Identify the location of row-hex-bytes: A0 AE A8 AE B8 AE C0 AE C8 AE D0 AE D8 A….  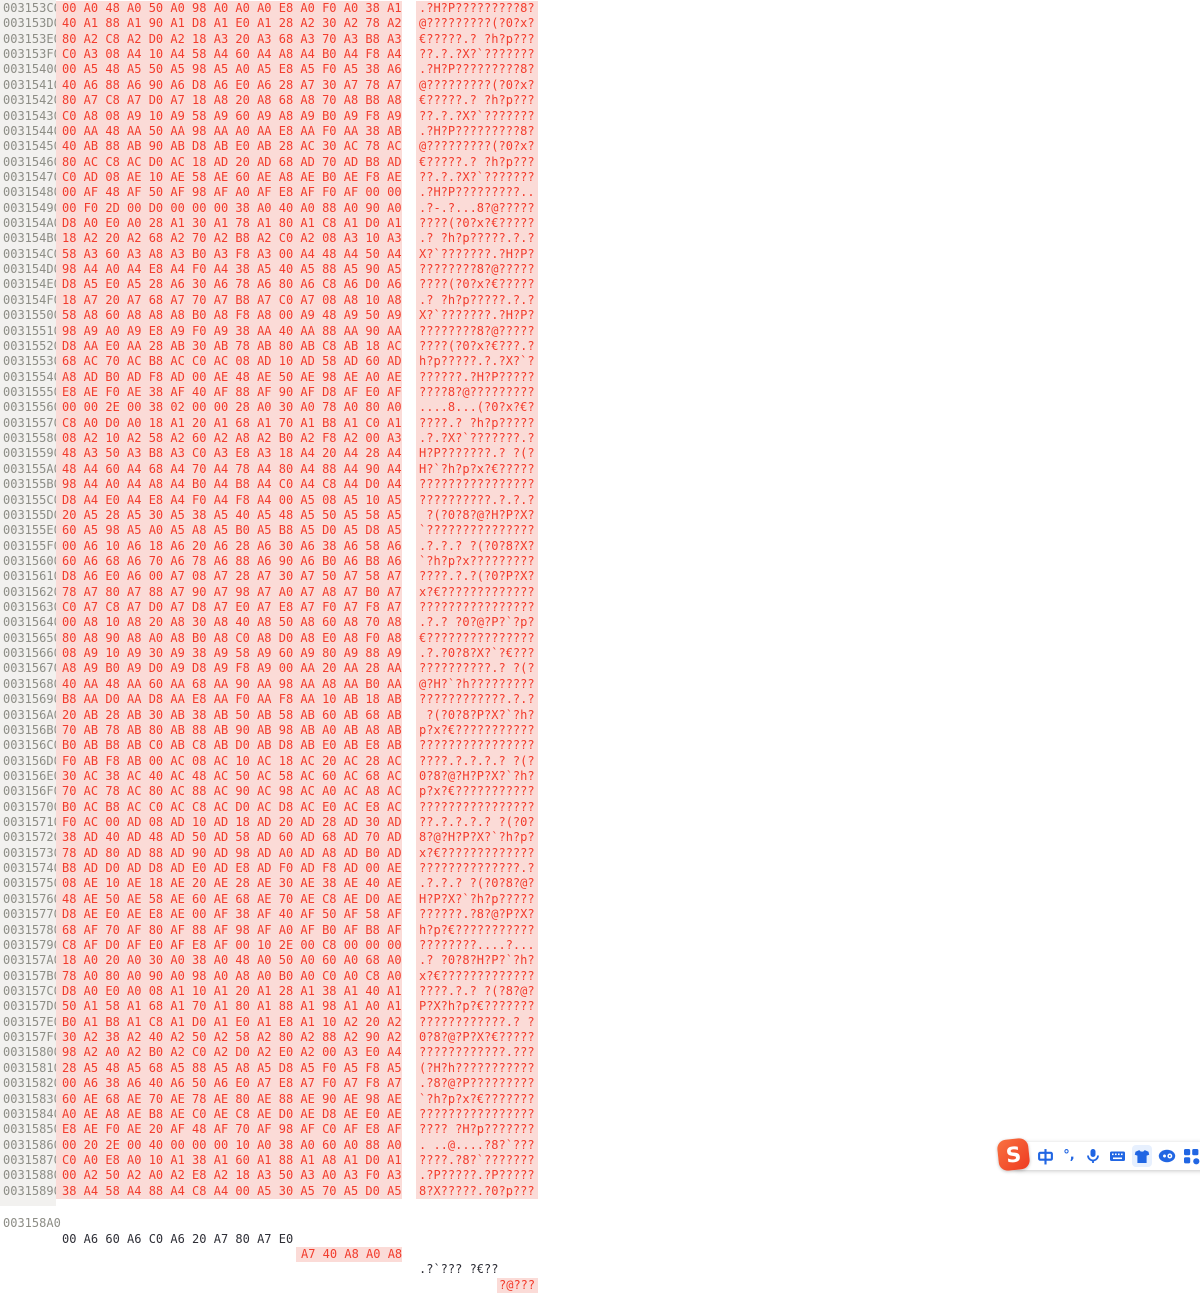
(229, 1114).